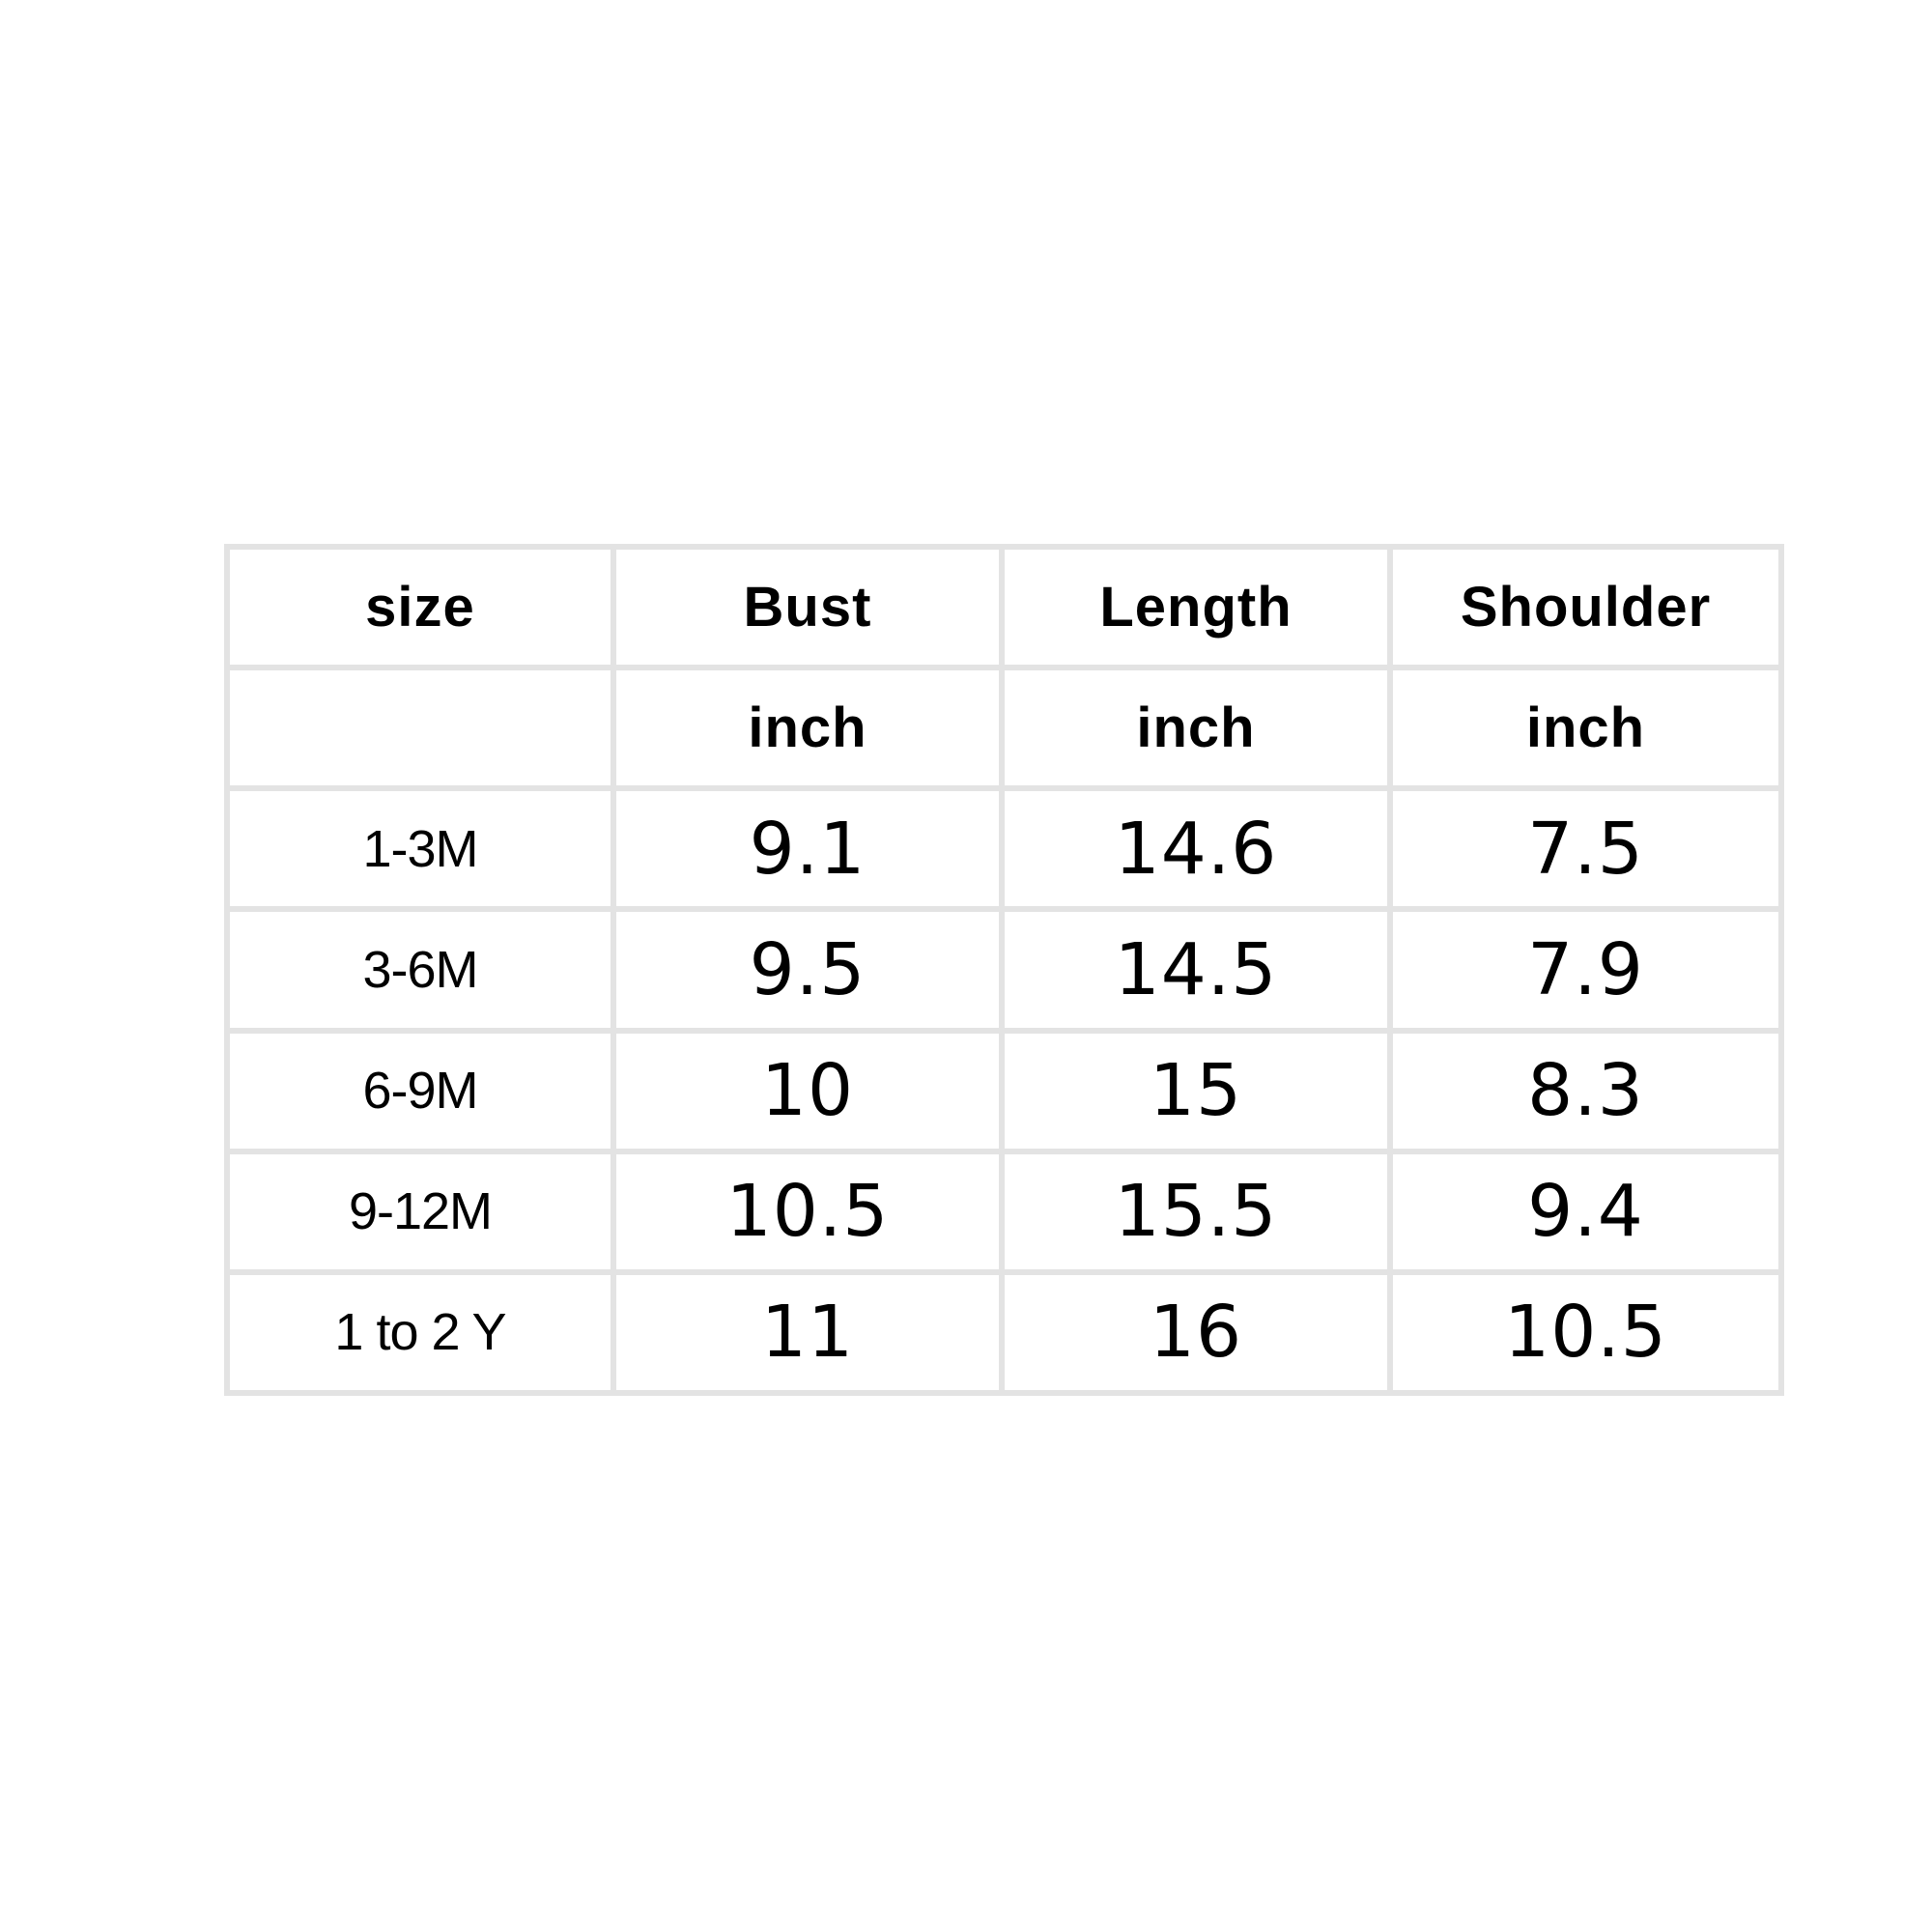  I want to click on bust-cell: 10.5, so click(808, 1211).